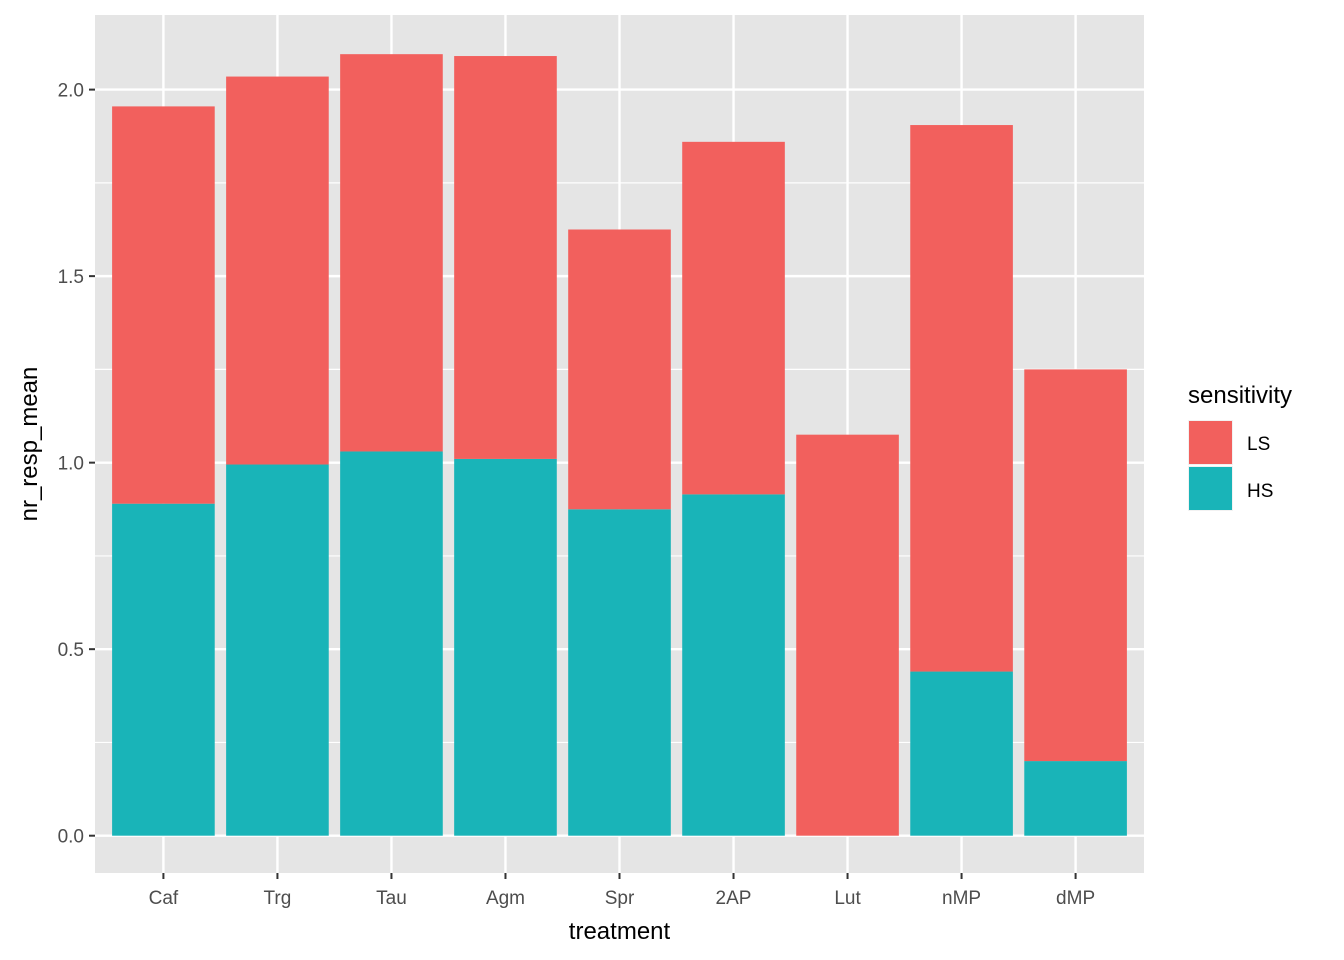 The height and width of the screenshot is (960, 1344). I want to click on legend-swatch-ls, so click(1210, 442).